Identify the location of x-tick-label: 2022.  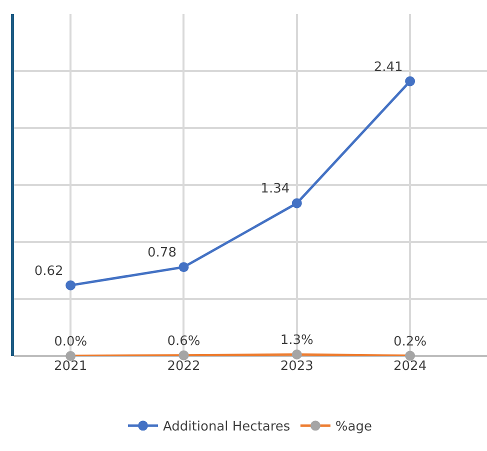
(183, 366).